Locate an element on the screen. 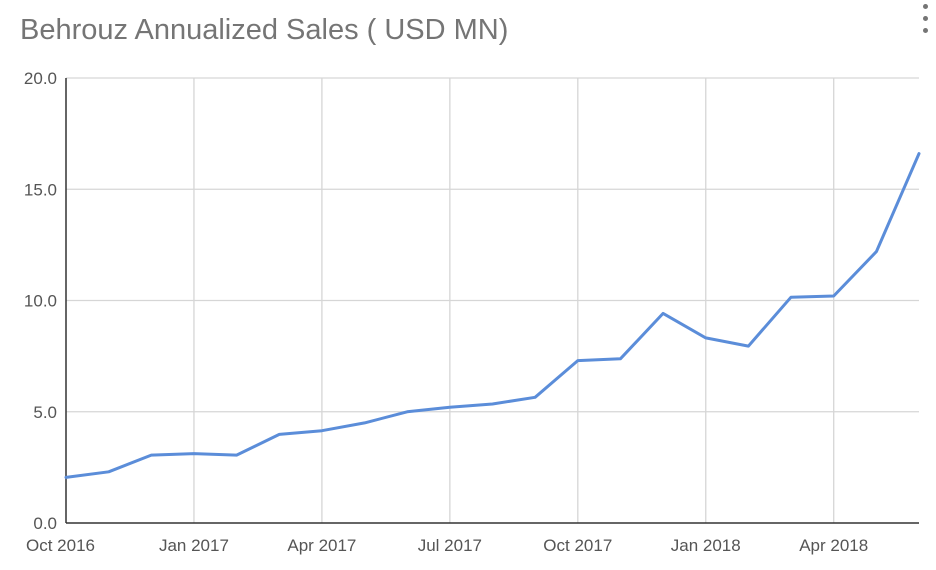 The height and width of the screenshot is (570, 936). chart-title: Behrouz Annualized Sales ( USD MN) is located at coordinates (264, 30).